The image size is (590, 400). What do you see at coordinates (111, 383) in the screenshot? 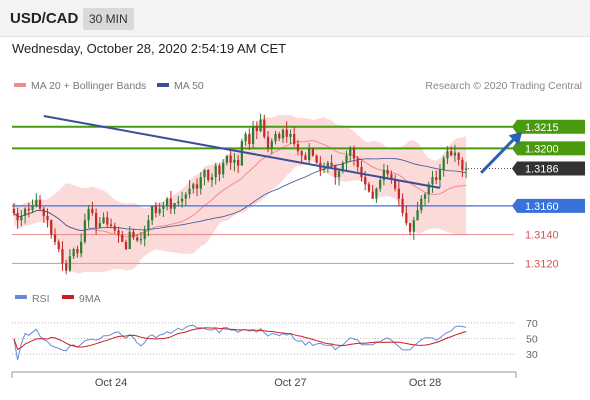
I see `x-tick-oct-24: Oct 24` at bounding box center [111, 383].